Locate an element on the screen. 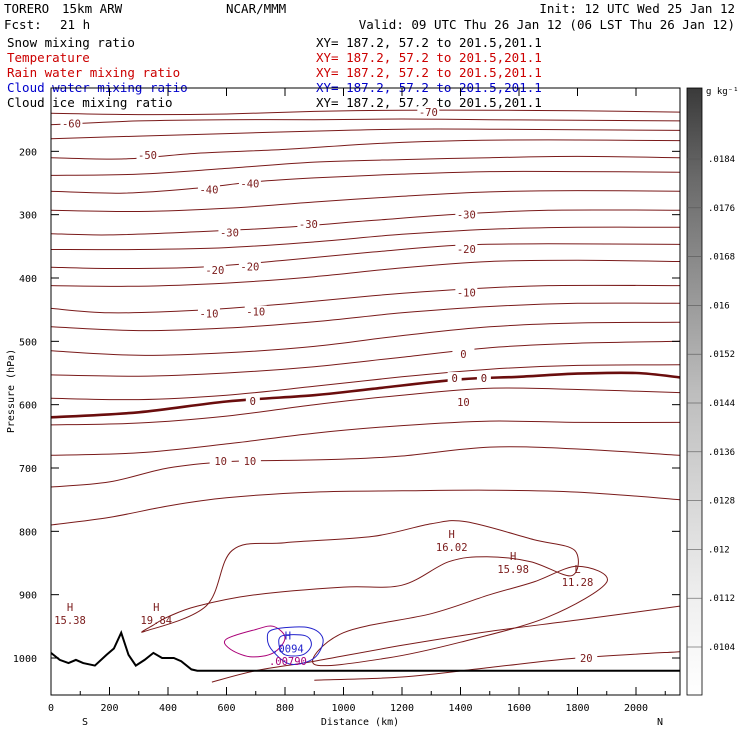  legend-rain-label: Rain water mixing ratio is located at coordinates (93, 72).